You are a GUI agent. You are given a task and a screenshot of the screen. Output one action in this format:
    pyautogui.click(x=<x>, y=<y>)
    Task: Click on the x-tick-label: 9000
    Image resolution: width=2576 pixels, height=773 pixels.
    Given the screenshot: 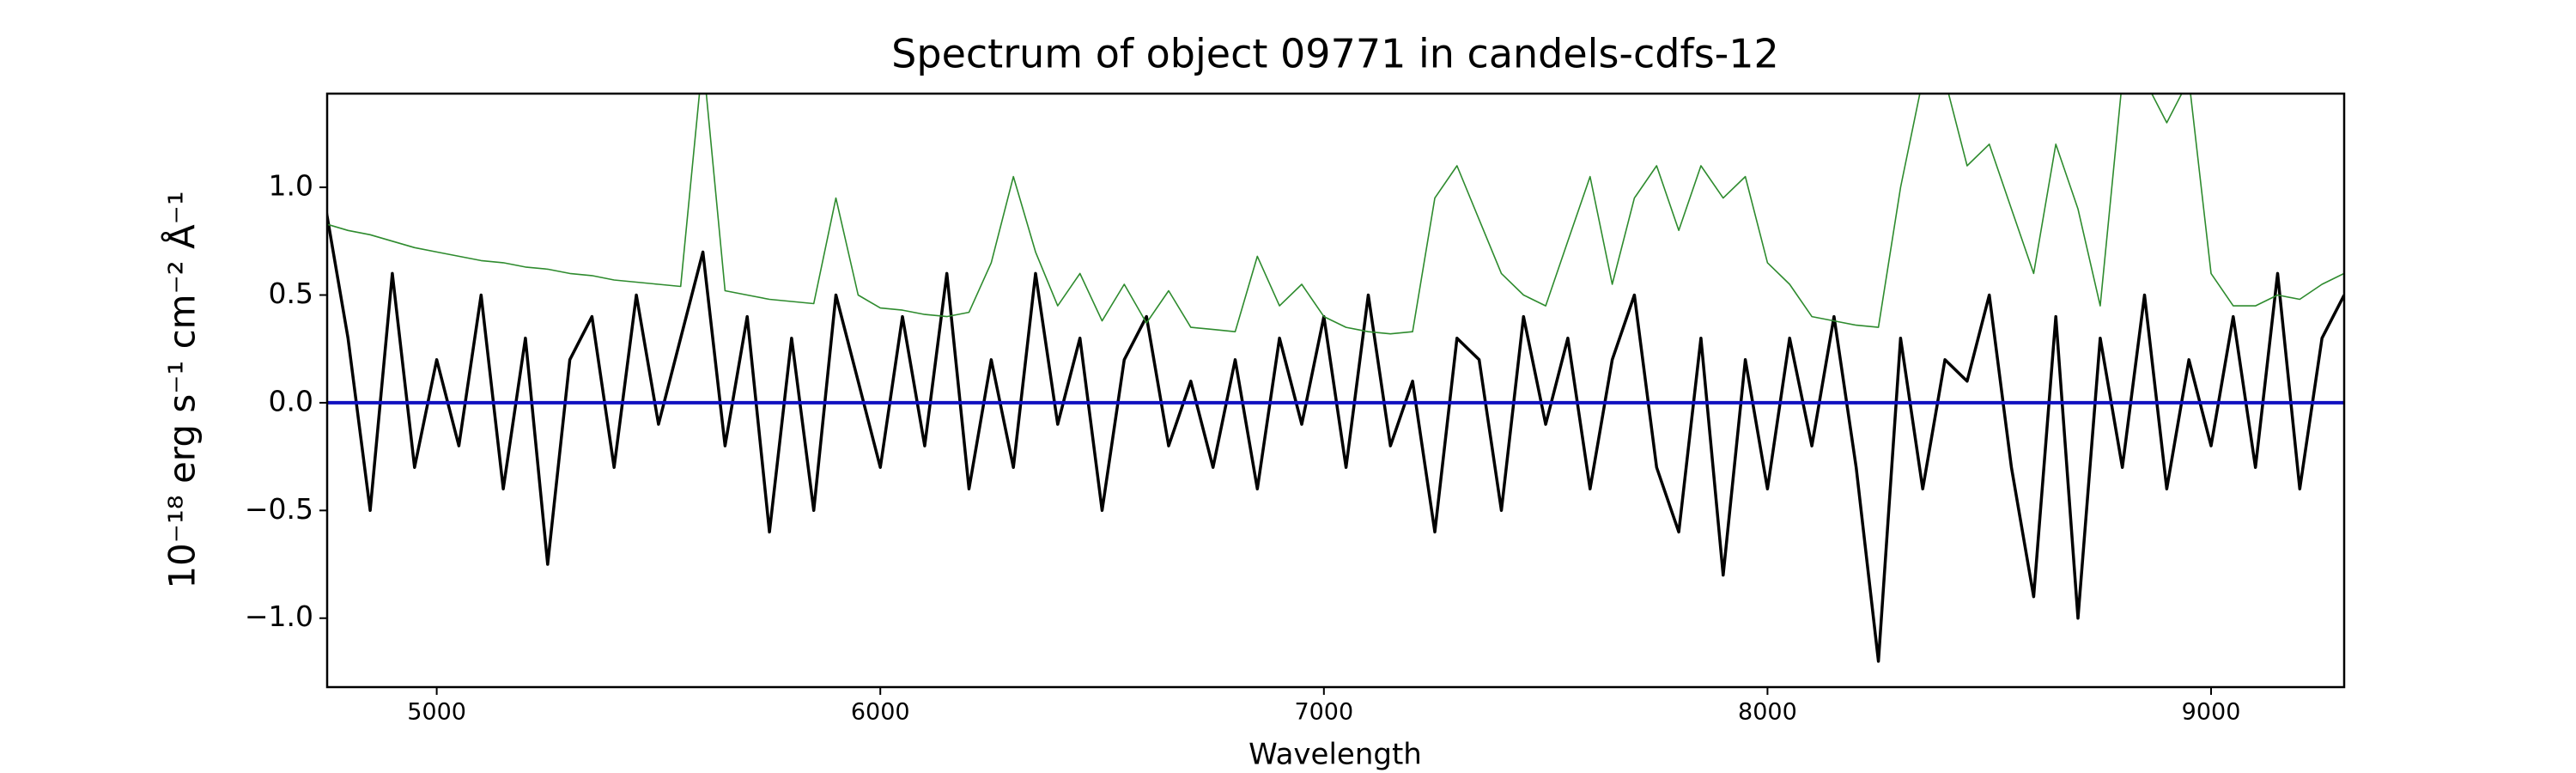 What is the action you would take?
    pyautogui.click(x=2211, y=712)
    